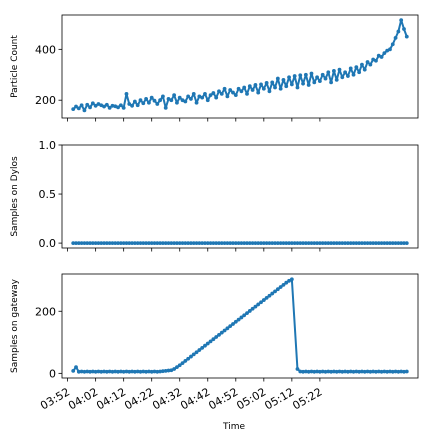 The height and width of the screenshot is (443, 443). What do you see at coordinates (15, 325) in the screenshot?
I see `y-axis-label: Samples on gateway` at bounding box center [15, 325].